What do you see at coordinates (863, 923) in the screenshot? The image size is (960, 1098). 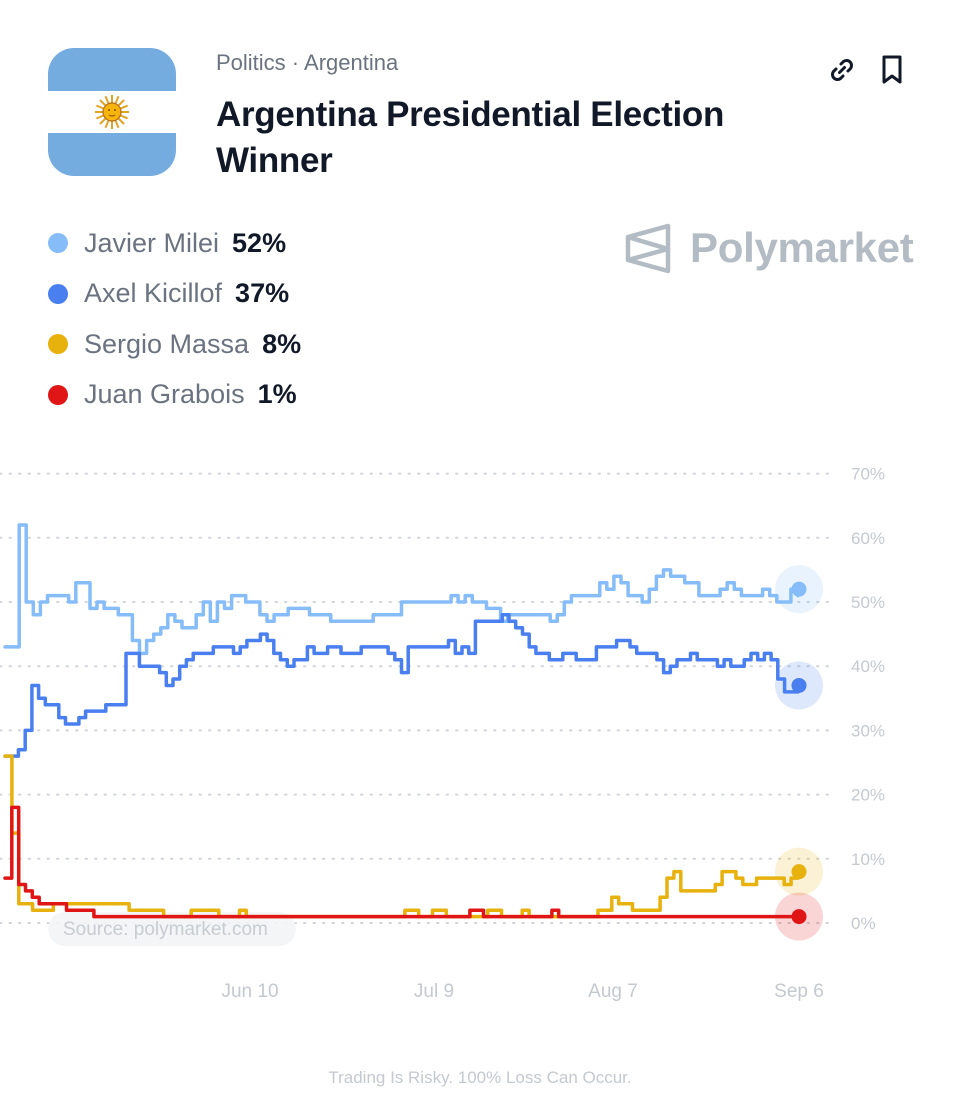 I see `y-tick-label: 0%` at bounding box center [863, 923].